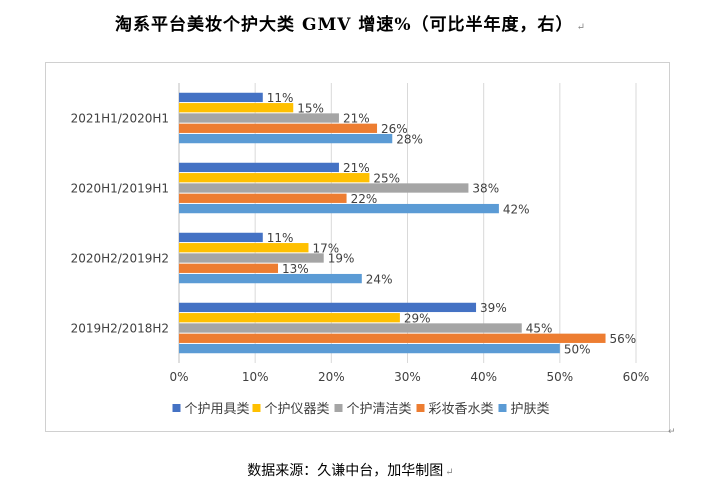 This screenshot has width=701, height=492. I want to click on legend-label: 个护清洁类, so click(379, 409).